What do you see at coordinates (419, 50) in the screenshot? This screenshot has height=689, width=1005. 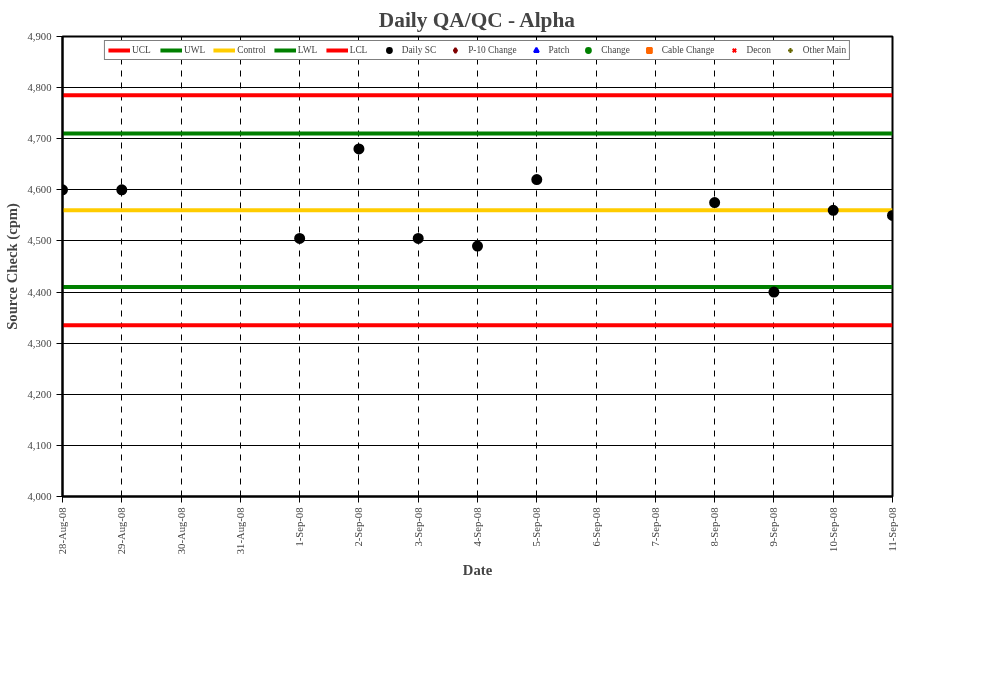 I see `legend-label: Daily SC` at bounding box center [419, 50].